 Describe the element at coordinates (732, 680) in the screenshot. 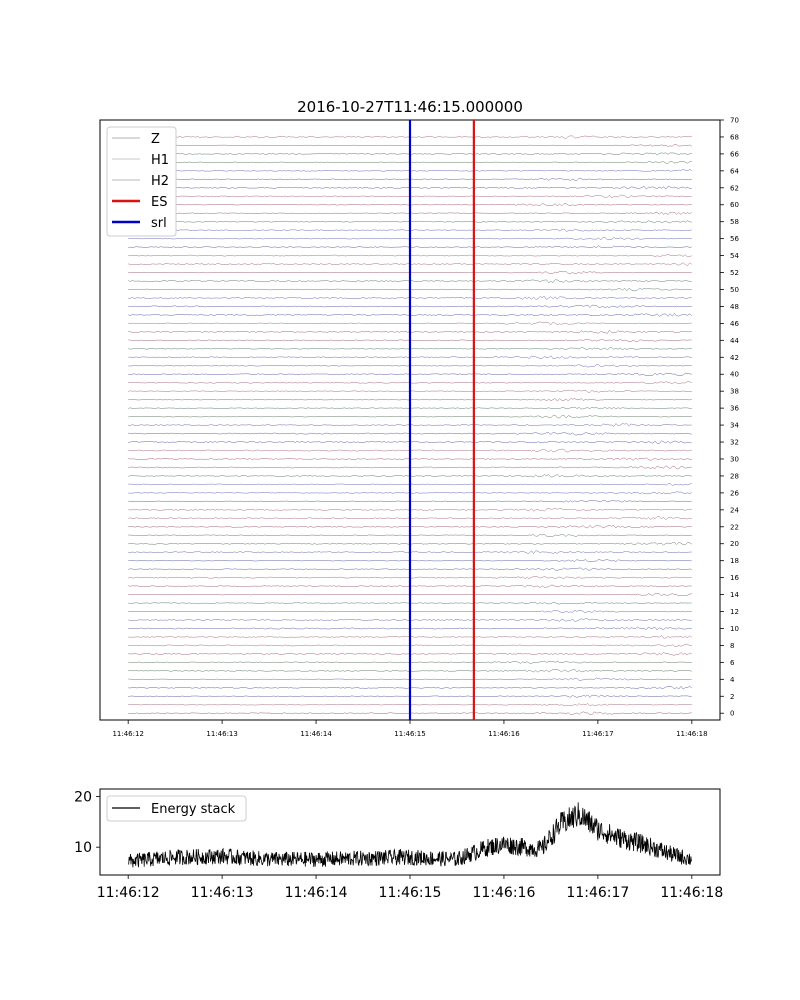

I see `y-tick-label: 4` at that location.